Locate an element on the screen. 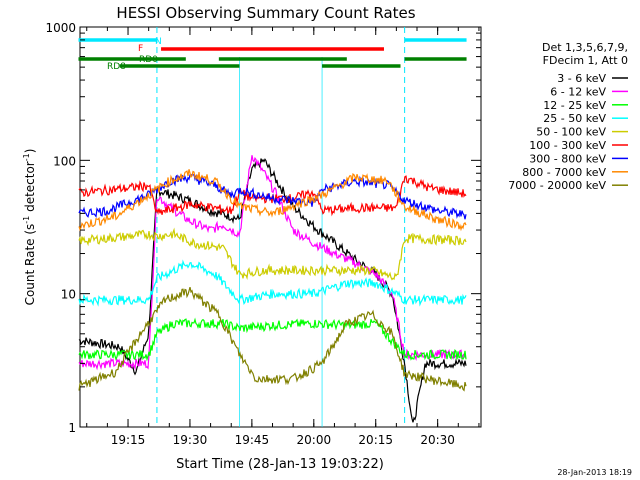  y-tick-label: 100 is located at coordinates (64, 161).